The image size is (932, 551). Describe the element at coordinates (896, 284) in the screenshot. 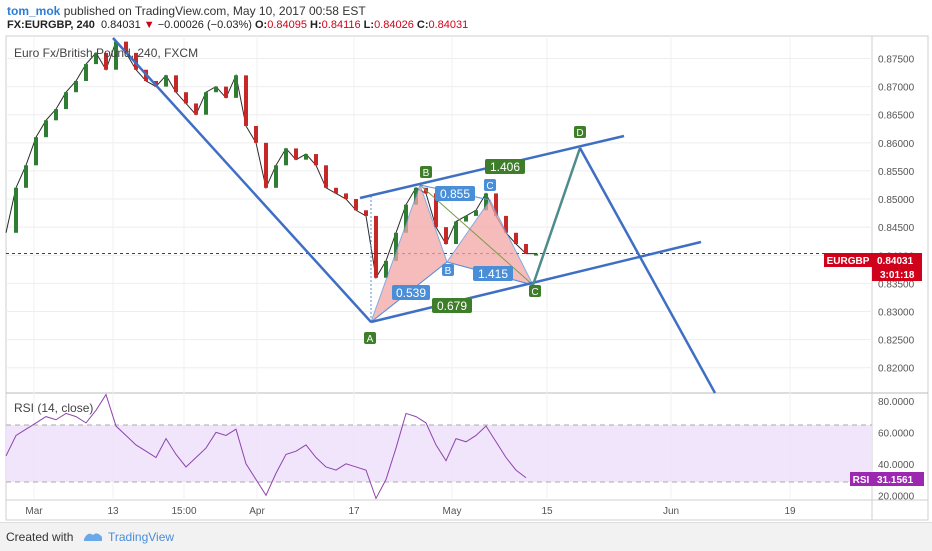

I see `y-tick-label: 0.83500` at that location.